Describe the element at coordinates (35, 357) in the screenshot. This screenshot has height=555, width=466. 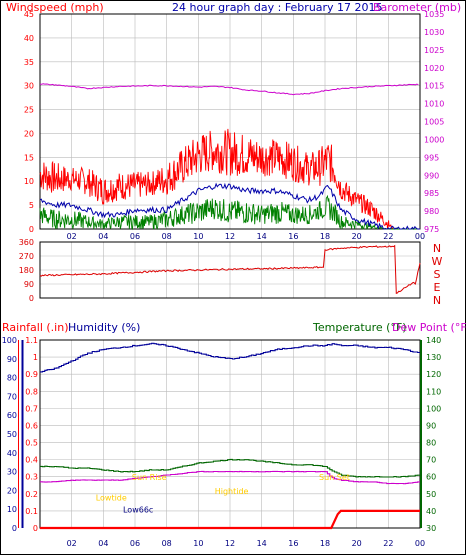
I see `rainfall-tick-label: 1` at that location.